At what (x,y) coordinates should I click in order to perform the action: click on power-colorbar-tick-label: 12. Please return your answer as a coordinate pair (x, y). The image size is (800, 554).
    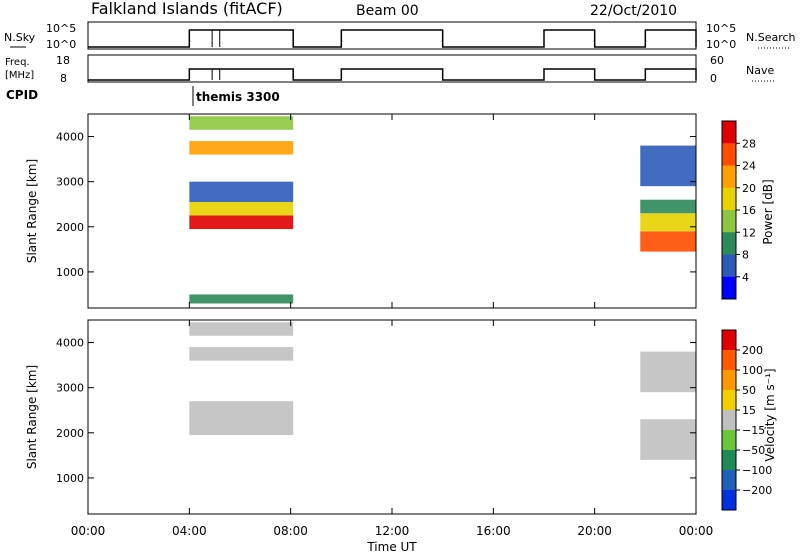
    Looking at the image, I should click on (749, 232).